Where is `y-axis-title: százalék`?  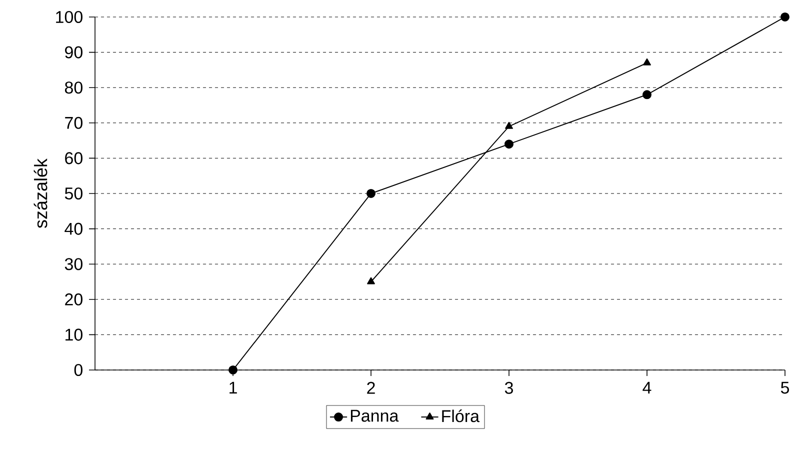 y-axis-title: százalék is located at coordinates (41, 193).